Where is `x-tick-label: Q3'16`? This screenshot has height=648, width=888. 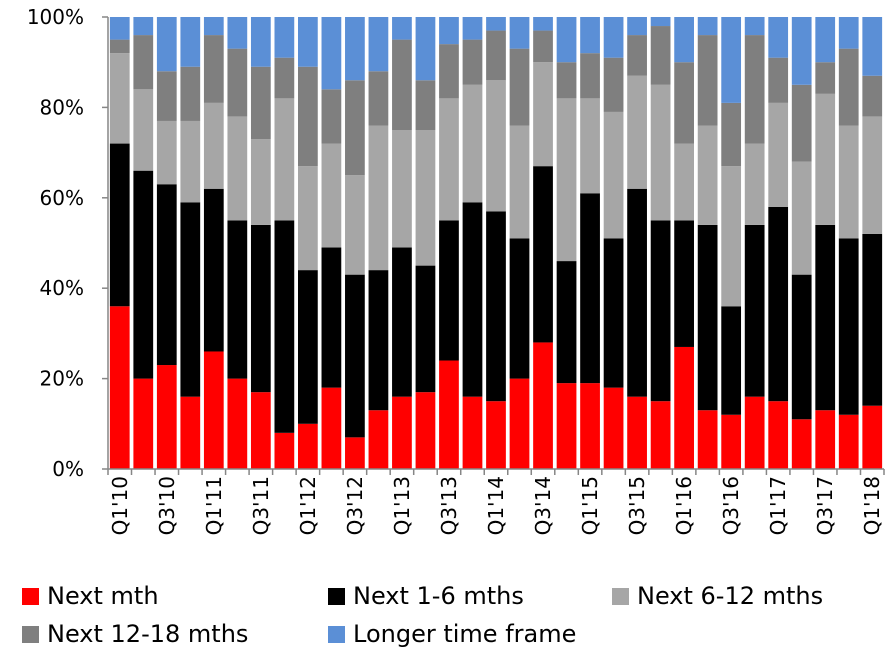
x-tick-label: Q3'16 is located at coordinates (731, 505).